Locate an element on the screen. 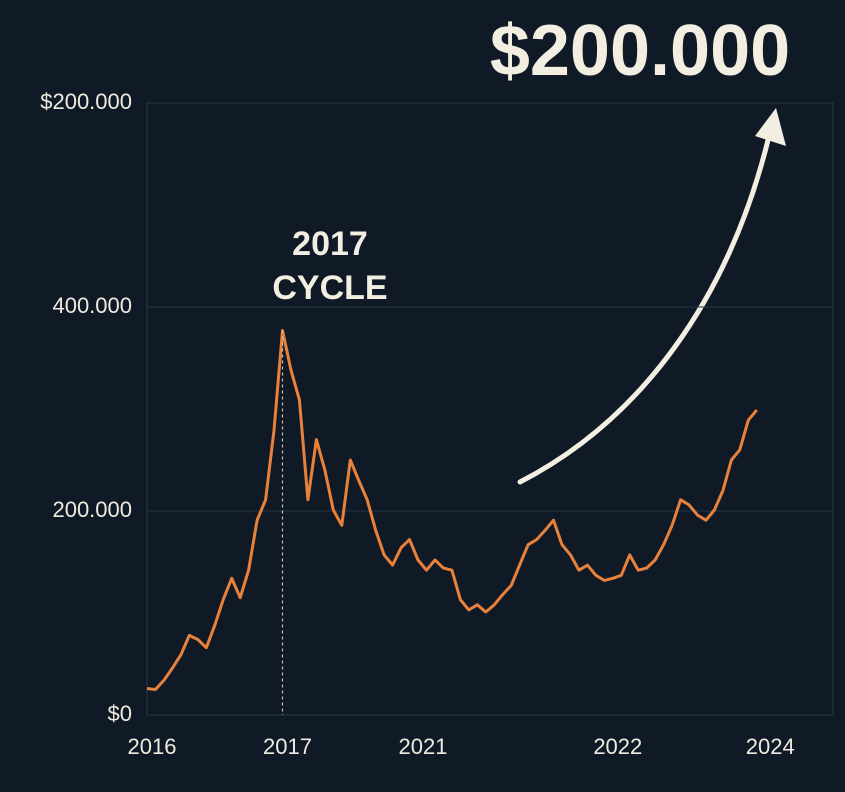 The image size is (845, 792). arrow is located at coordinates (645, 307).